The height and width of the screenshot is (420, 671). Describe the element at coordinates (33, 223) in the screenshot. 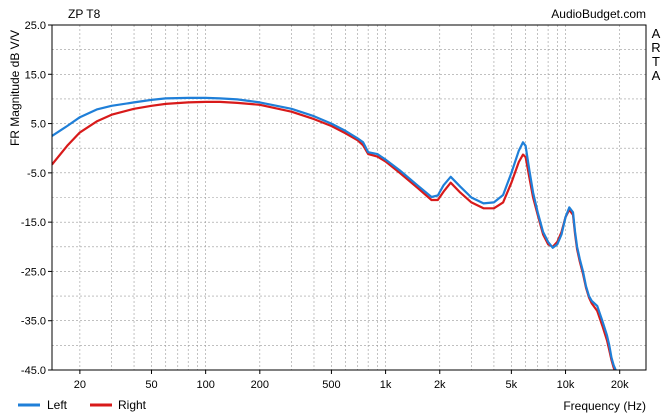

I see `y-tick-label: -15.0` at that location.